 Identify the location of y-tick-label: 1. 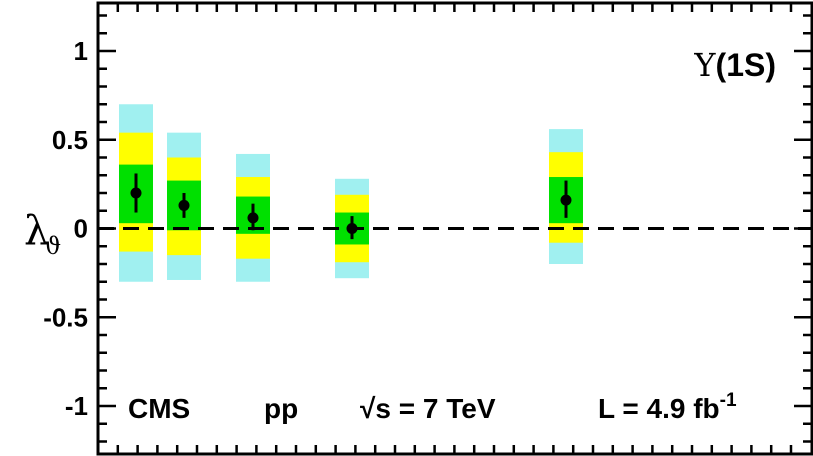
(81, 51).